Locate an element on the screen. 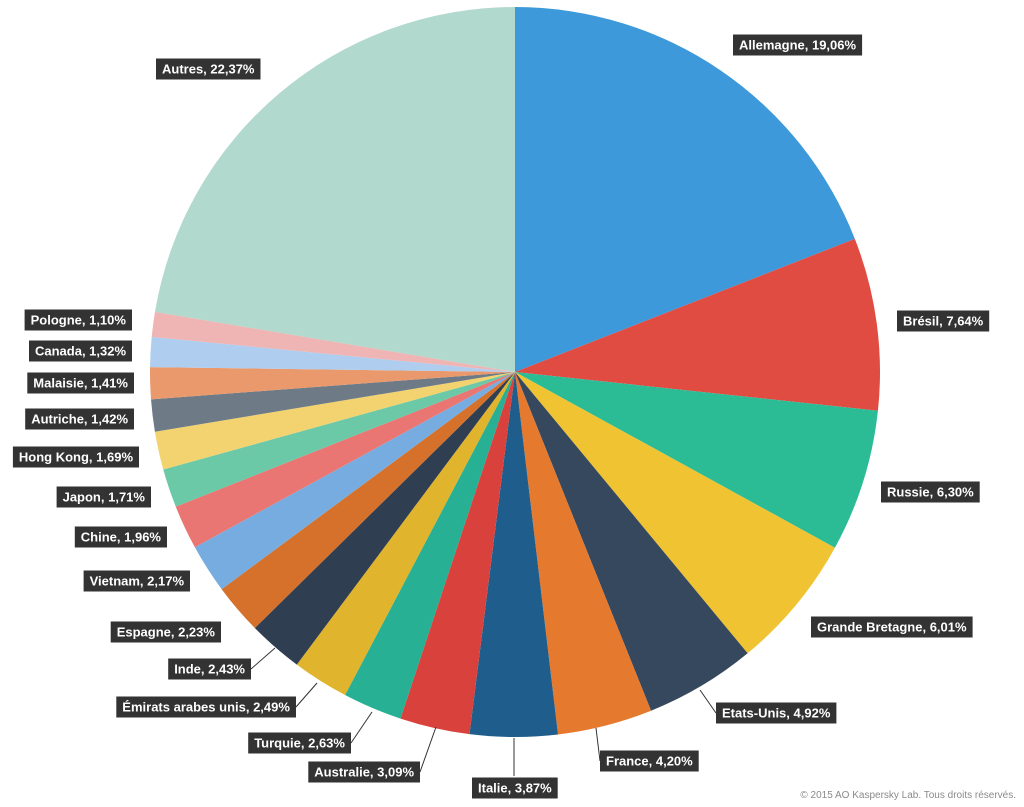 Image resolution: width=1024 pixels, height=807 pixels. slice-label-autres: Autres, 22,37% is located at coordinates (208, 69).